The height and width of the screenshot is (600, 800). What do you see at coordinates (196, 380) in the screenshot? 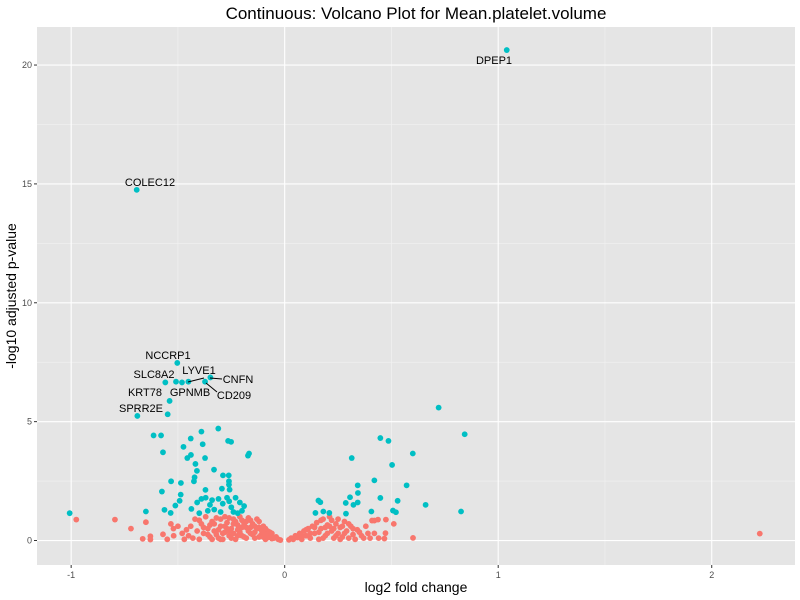
I see `label-connector` at bounding box center [196, 380].